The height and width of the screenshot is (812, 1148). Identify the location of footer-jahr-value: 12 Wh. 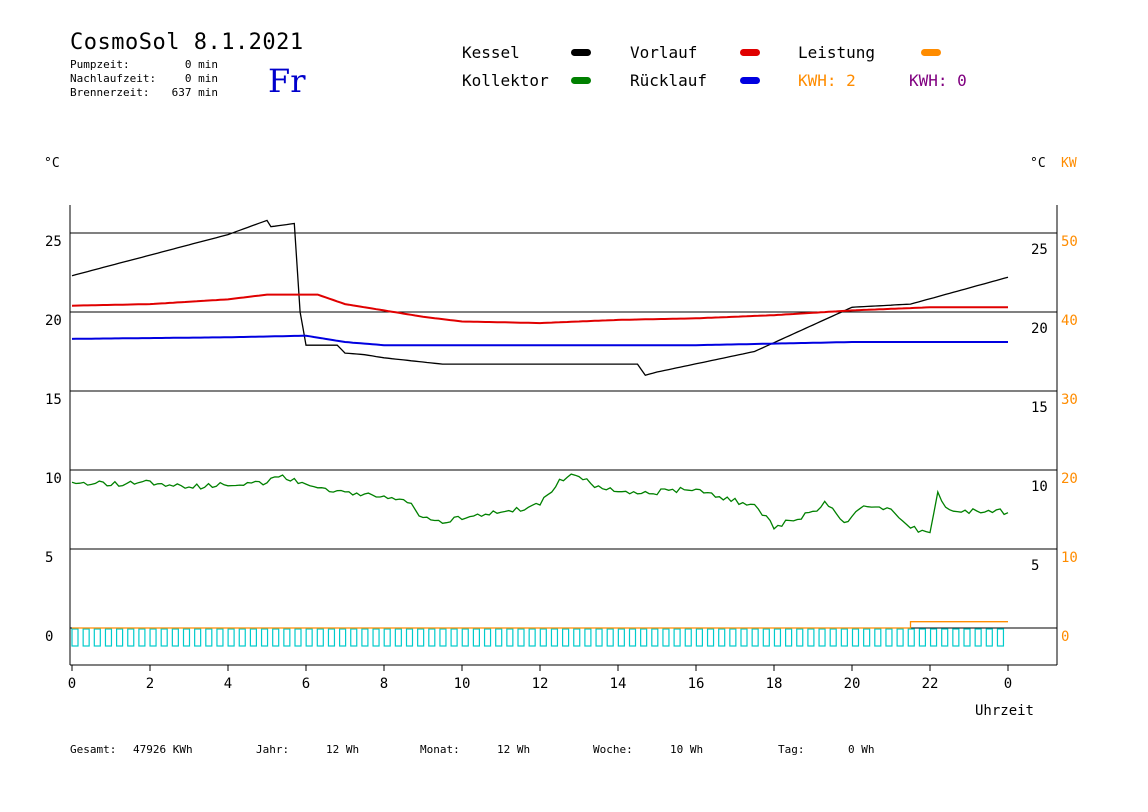
(343, 749).